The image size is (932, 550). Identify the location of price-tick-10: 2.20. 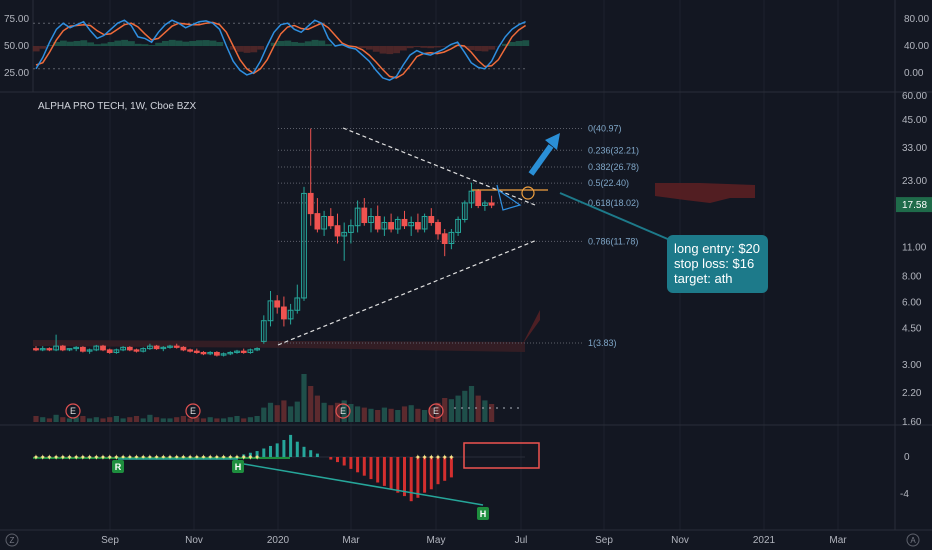
(912, 393).